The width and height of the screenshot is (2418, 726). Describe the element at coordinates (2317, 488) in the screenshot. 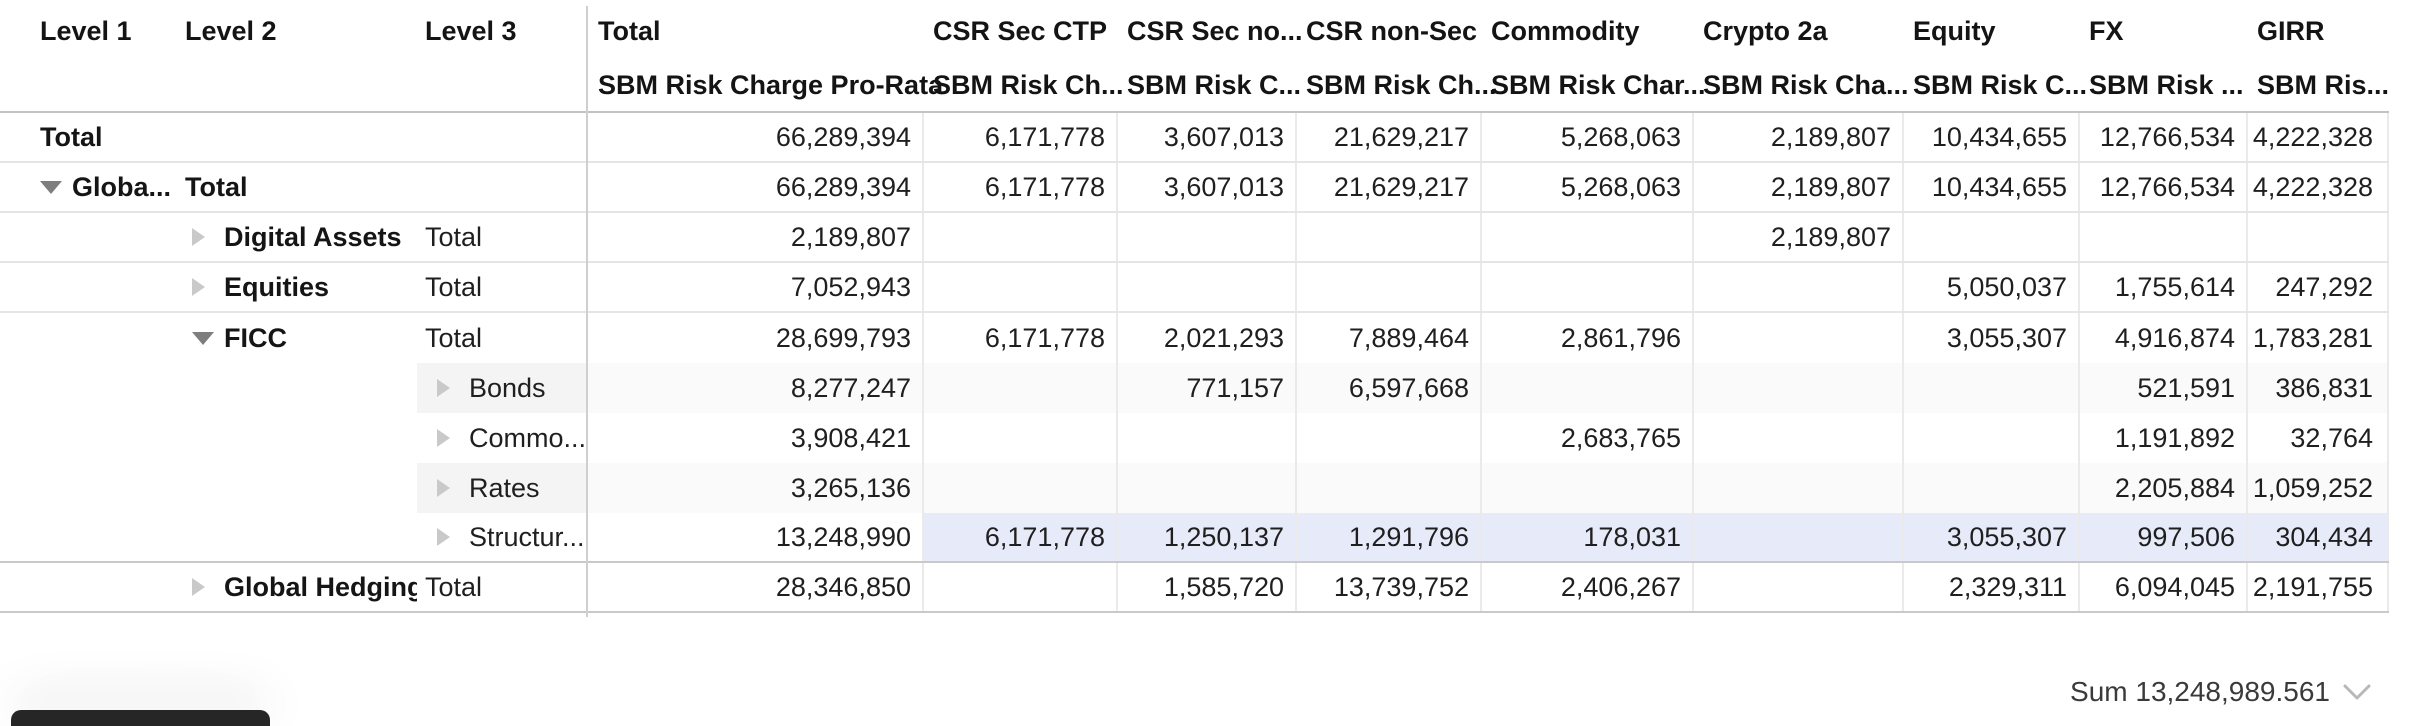

I see `cell-girr: 1,059,252` at that location.